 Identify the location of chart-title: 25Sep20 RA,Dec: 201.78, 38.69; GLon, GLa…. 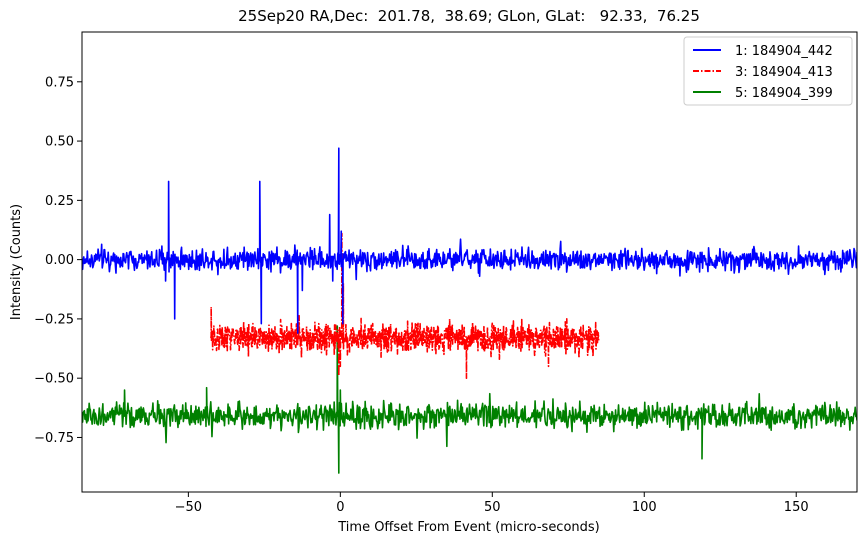
(469, 16).